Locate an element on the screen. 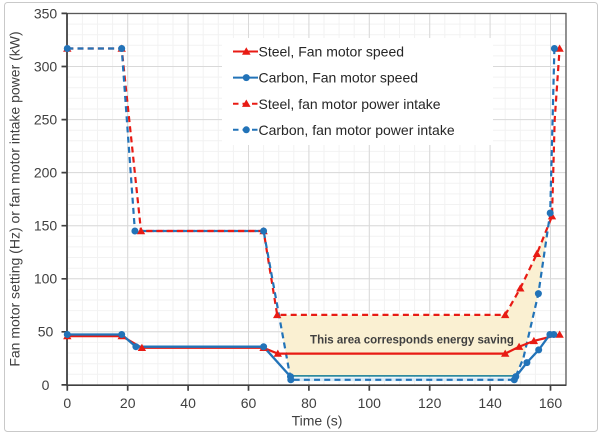 The width and height of the screenshot is (600, 436). svg-text: 50 is located at coordinates (46, 332).